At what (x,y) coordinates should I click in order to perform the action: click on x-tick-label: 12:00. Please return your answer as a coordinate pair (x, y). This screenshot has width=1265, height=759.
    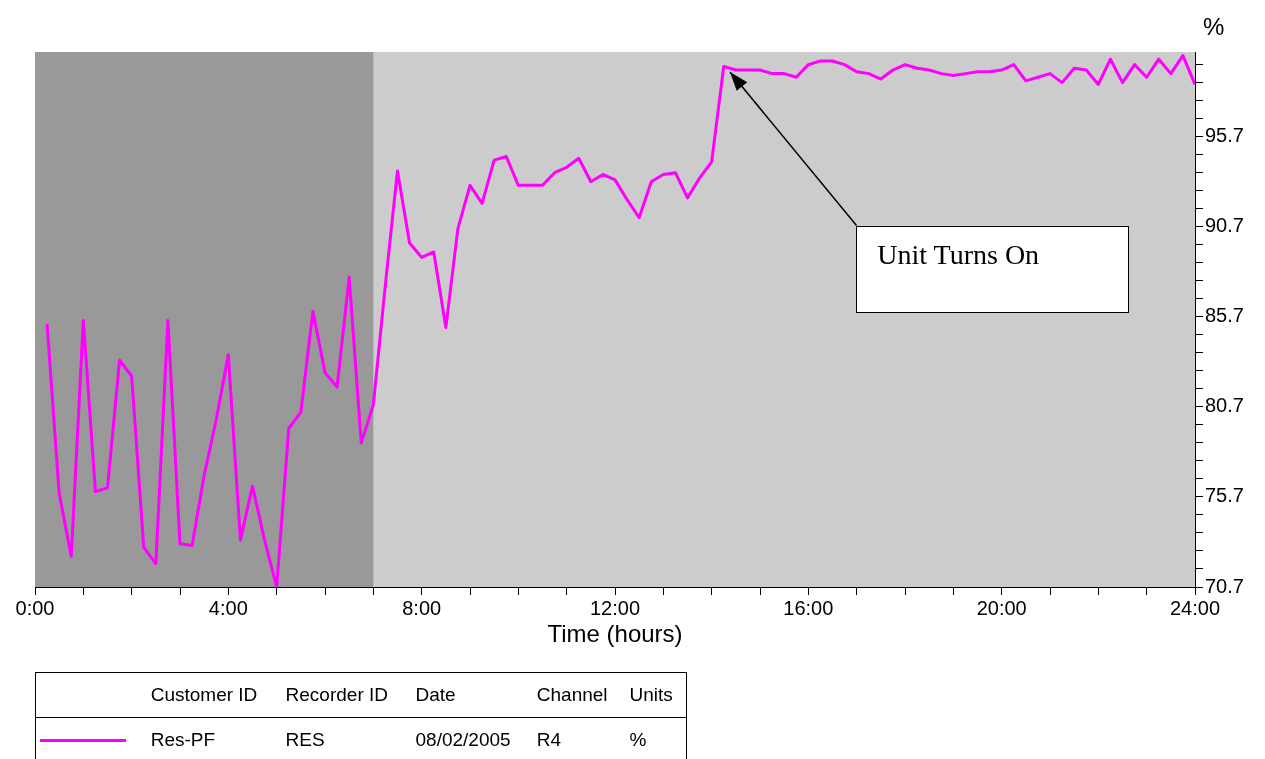
    Looking at the image, I should click on (615, 607).